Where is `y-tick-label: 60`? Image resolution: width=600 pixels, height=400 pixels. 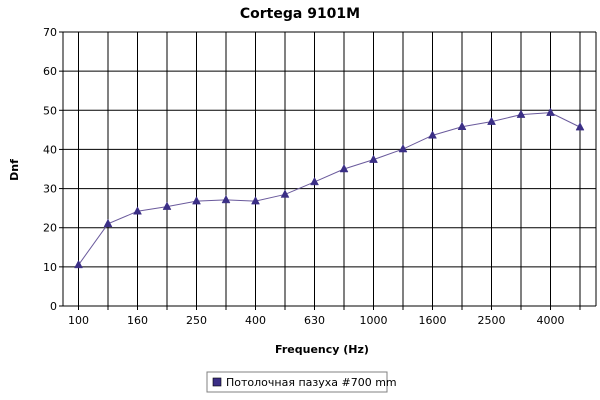
y-tick-label: 60 is located at coordinates (50, 71).